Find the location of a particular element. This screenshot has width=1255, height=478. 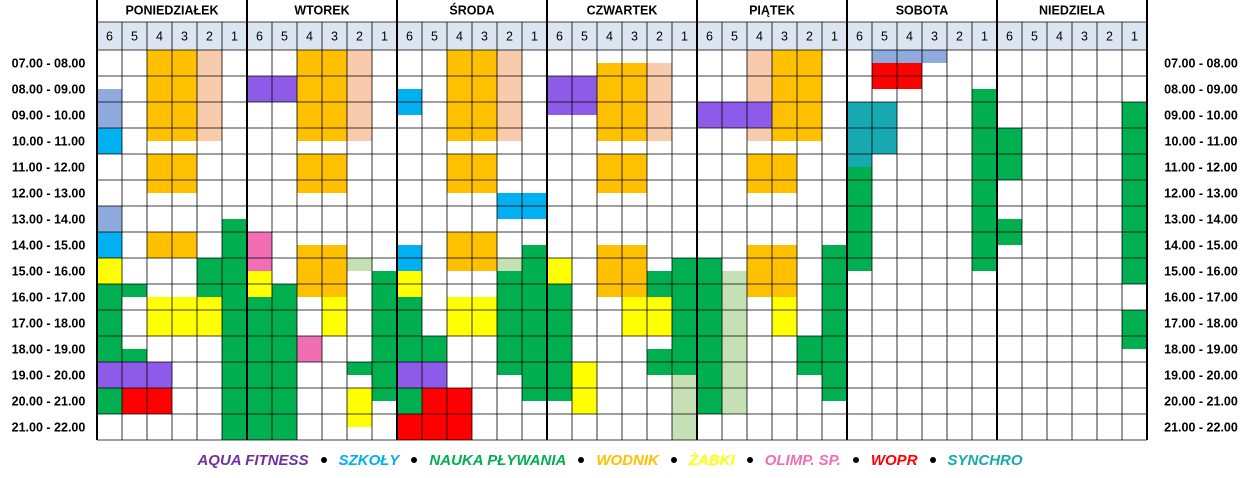

time-label: 19.00 - 20.00 is located at coordinates (1201, 375).